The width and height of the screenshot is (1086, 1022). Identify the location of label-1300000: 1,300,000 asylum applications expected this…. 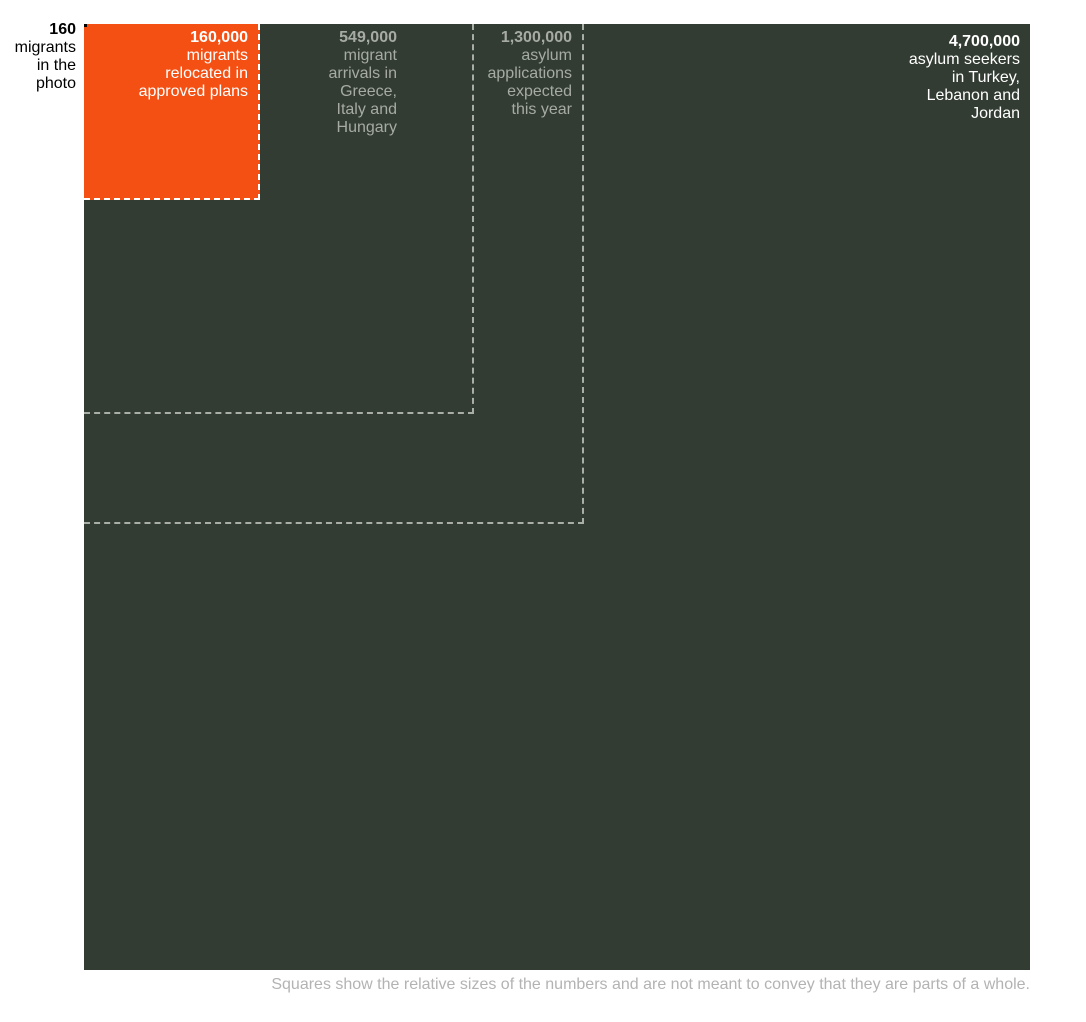
(530, 74).